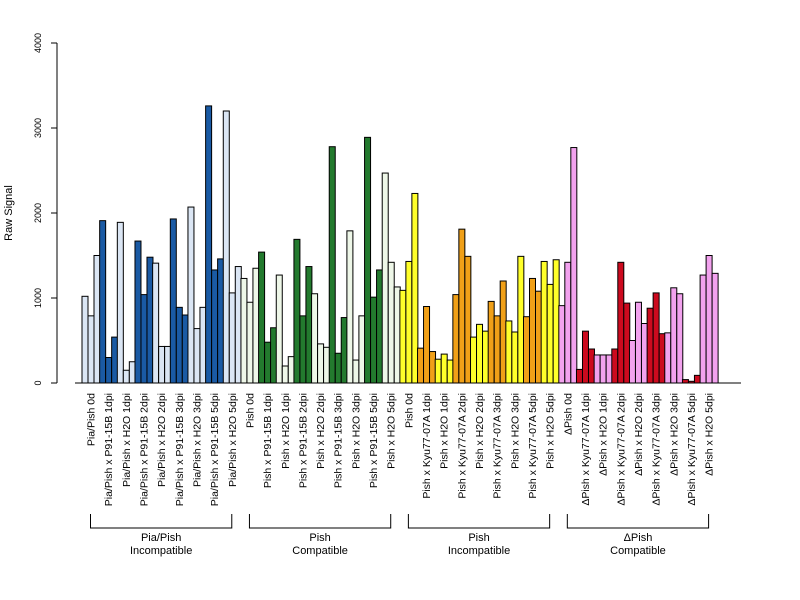 This screenshot has width=800, height=600. I want to click on x-tick-label: Pish x Kyu77-07A 3dpi, so click(498, 446).